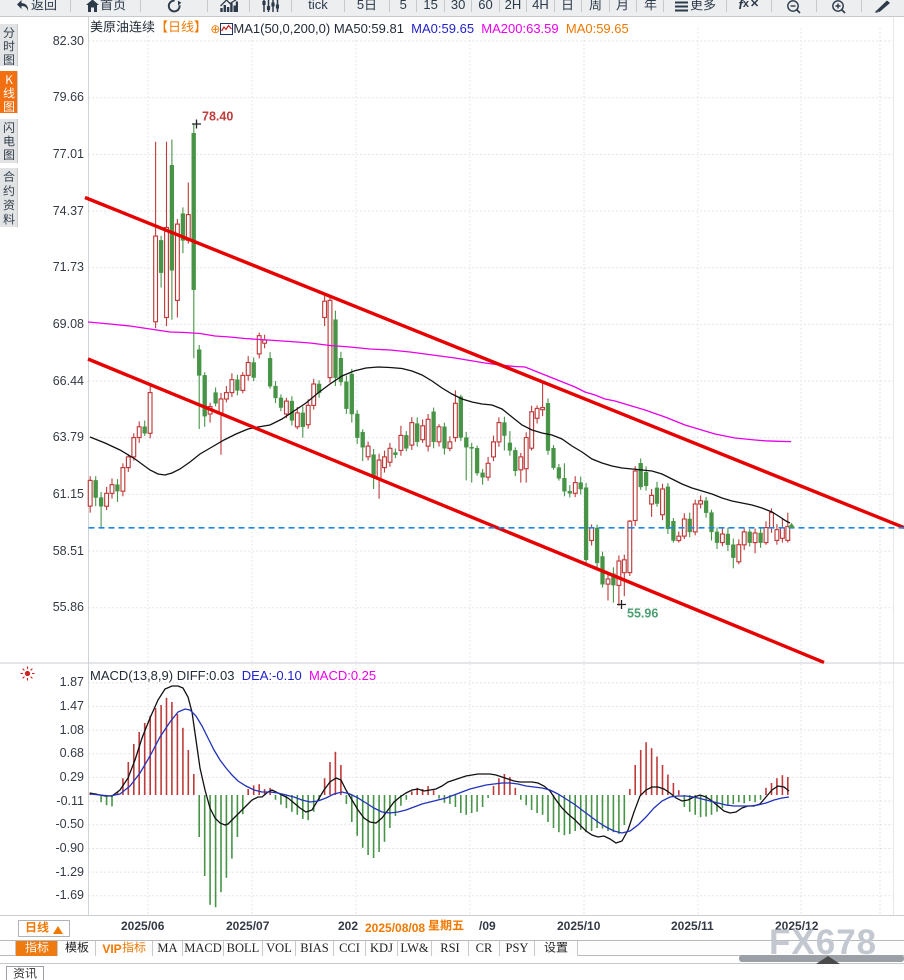 The image size is (904, 980). What do you see at coordinates (642, 614) in the screenshot?
I see `svg-text: 55.96` at bounding box center [642, 614].